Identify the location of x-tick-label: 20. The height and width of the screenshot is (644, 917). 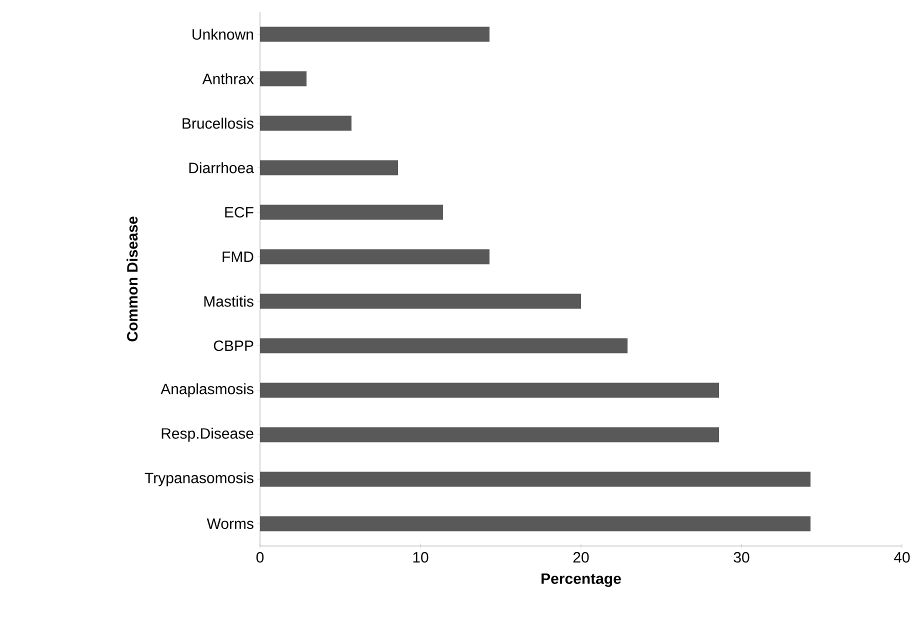
(581, 557).